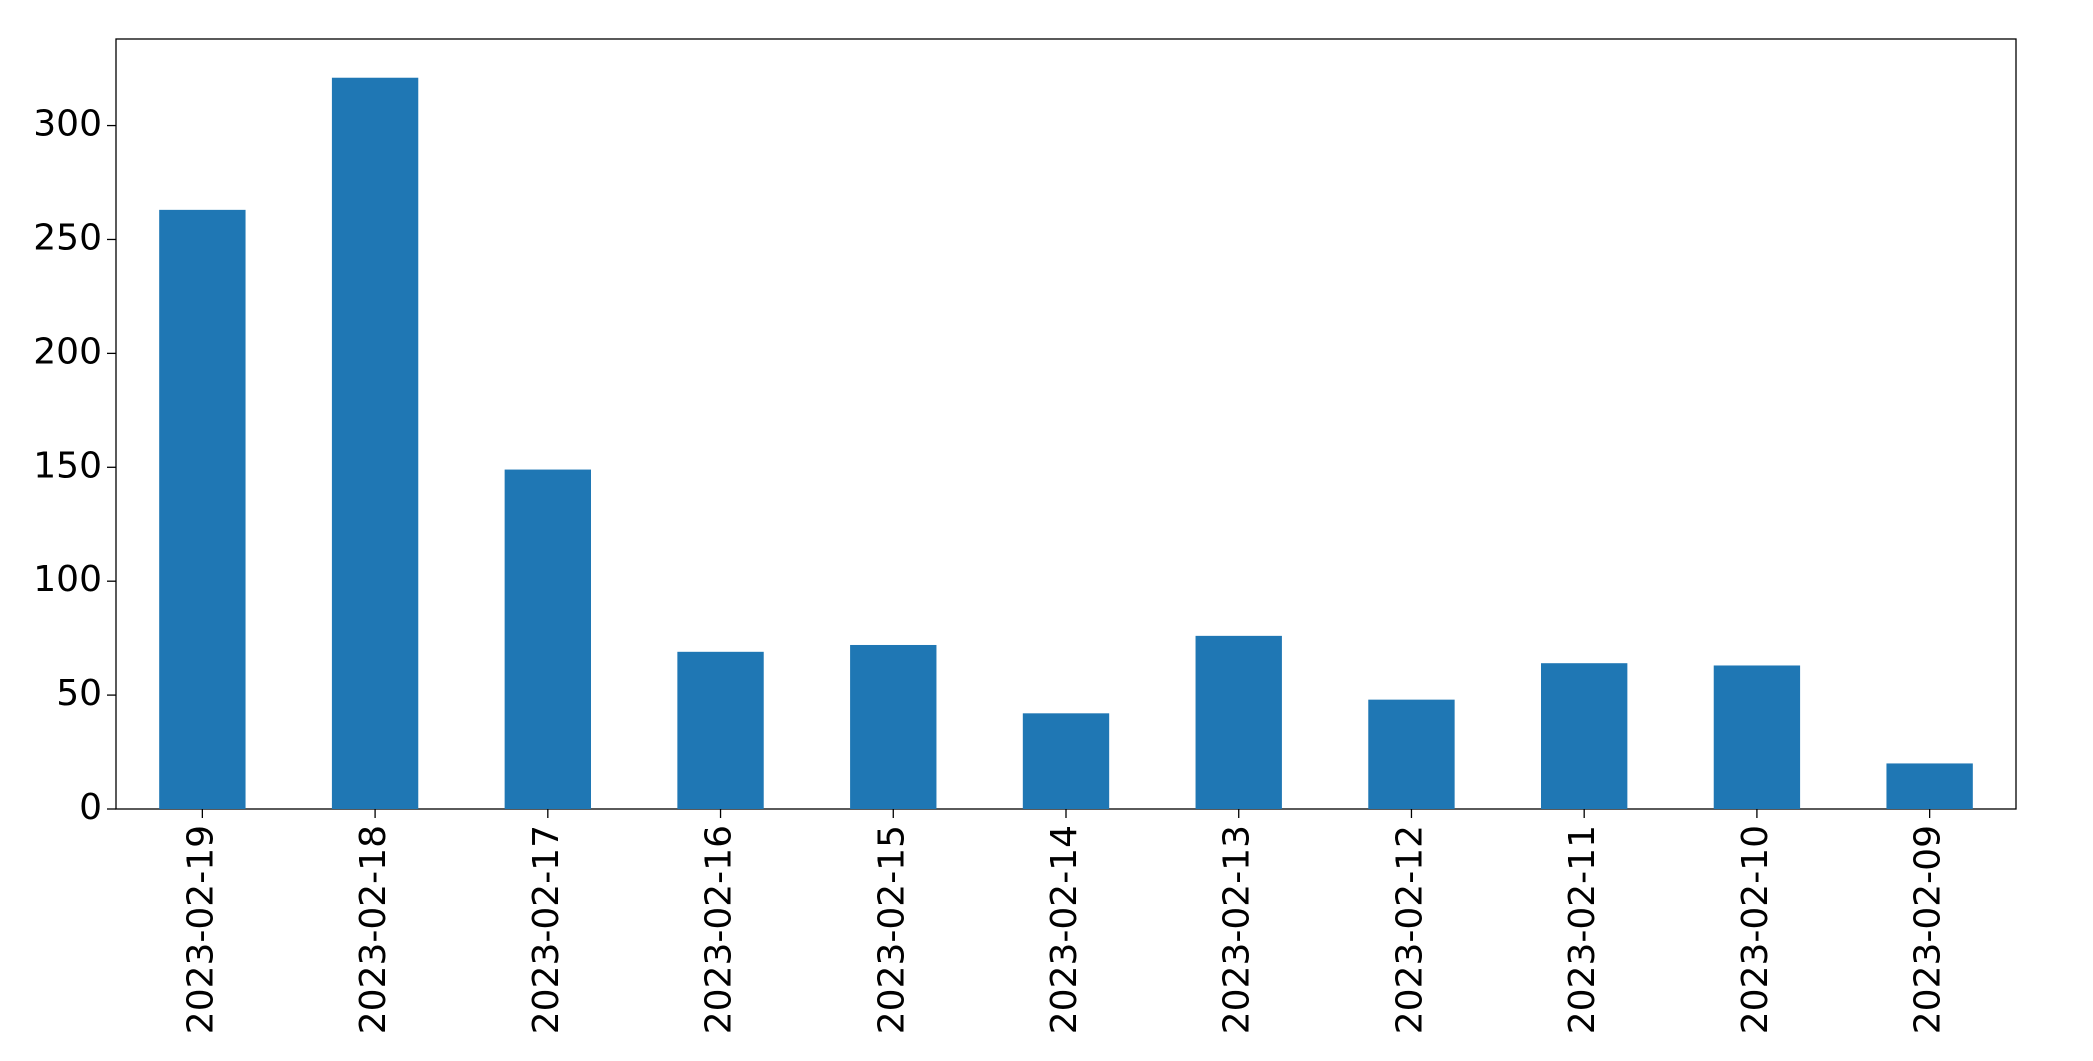 The width and height of the screenshot is (2093, 1061). What do you see at coordinates (90, 807) in the screenshot?
I see `y-tick-label: 0` at bounding box center [90, 807].